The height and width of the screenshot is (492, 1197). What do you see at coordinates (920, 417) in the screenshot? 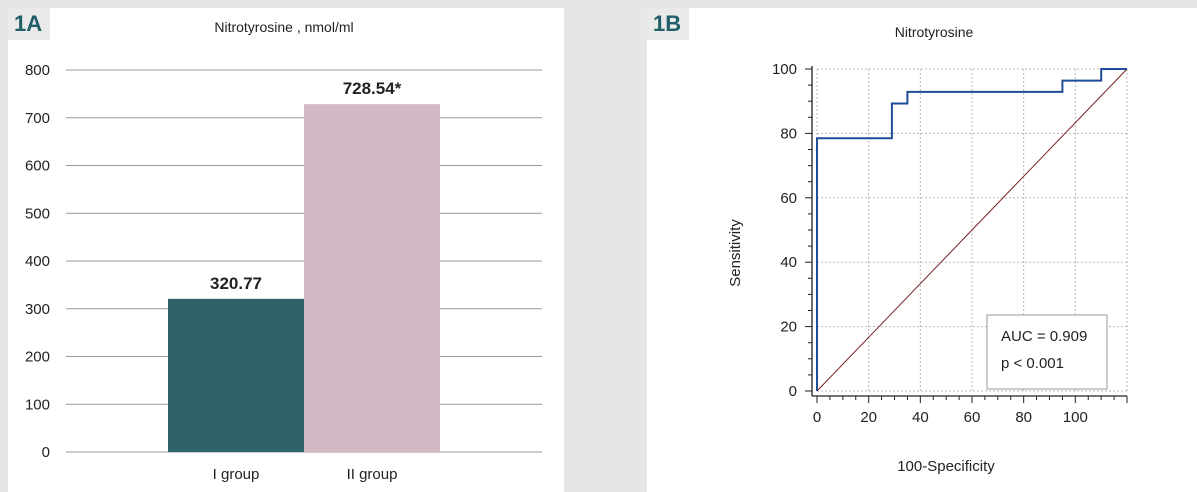
I see `x-tick-label: 40` at bounding box center [920, 417].